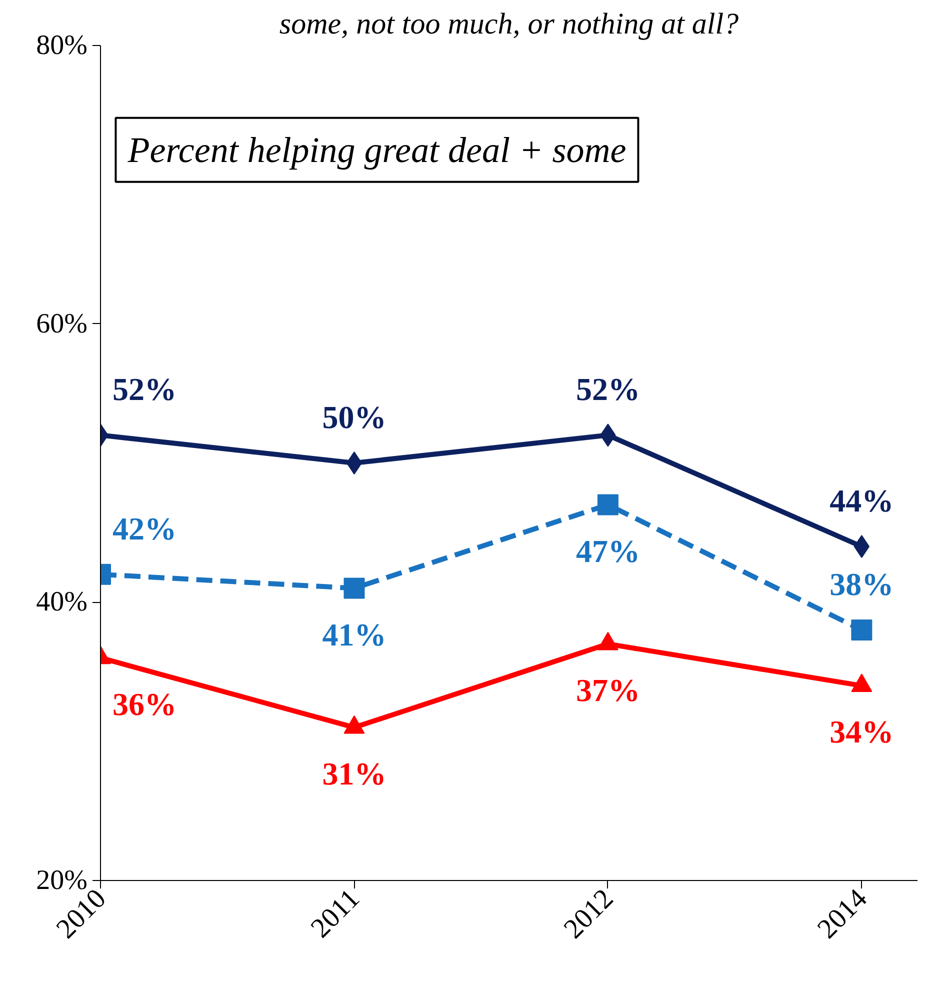 The height and width of the screenshot is (983, 932). I want to click on data-label: 44%, so click(862, 500).